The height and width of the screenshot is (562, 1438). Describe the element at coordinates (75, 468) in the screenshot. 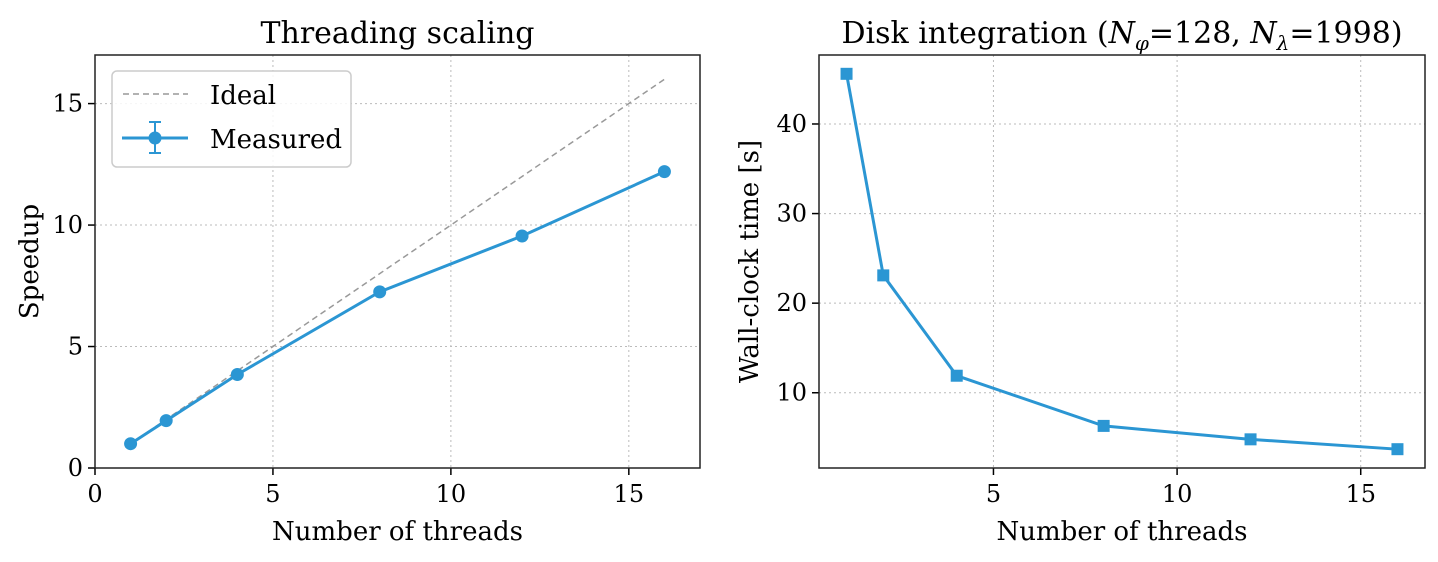

I see `y-tick-label: 0` at that location.